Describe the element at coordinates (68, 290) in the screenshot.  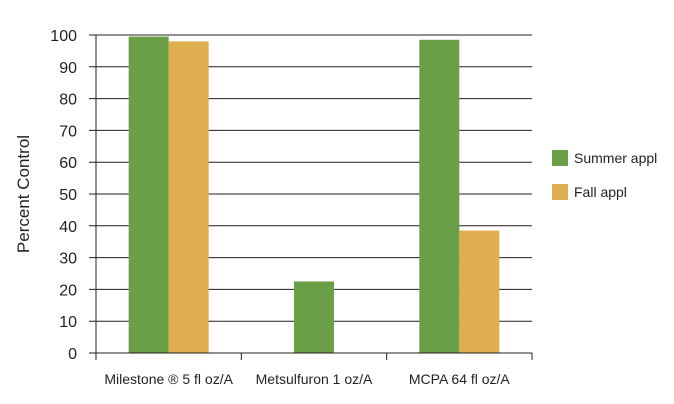
I see `y-tick-label: 20` at that location.